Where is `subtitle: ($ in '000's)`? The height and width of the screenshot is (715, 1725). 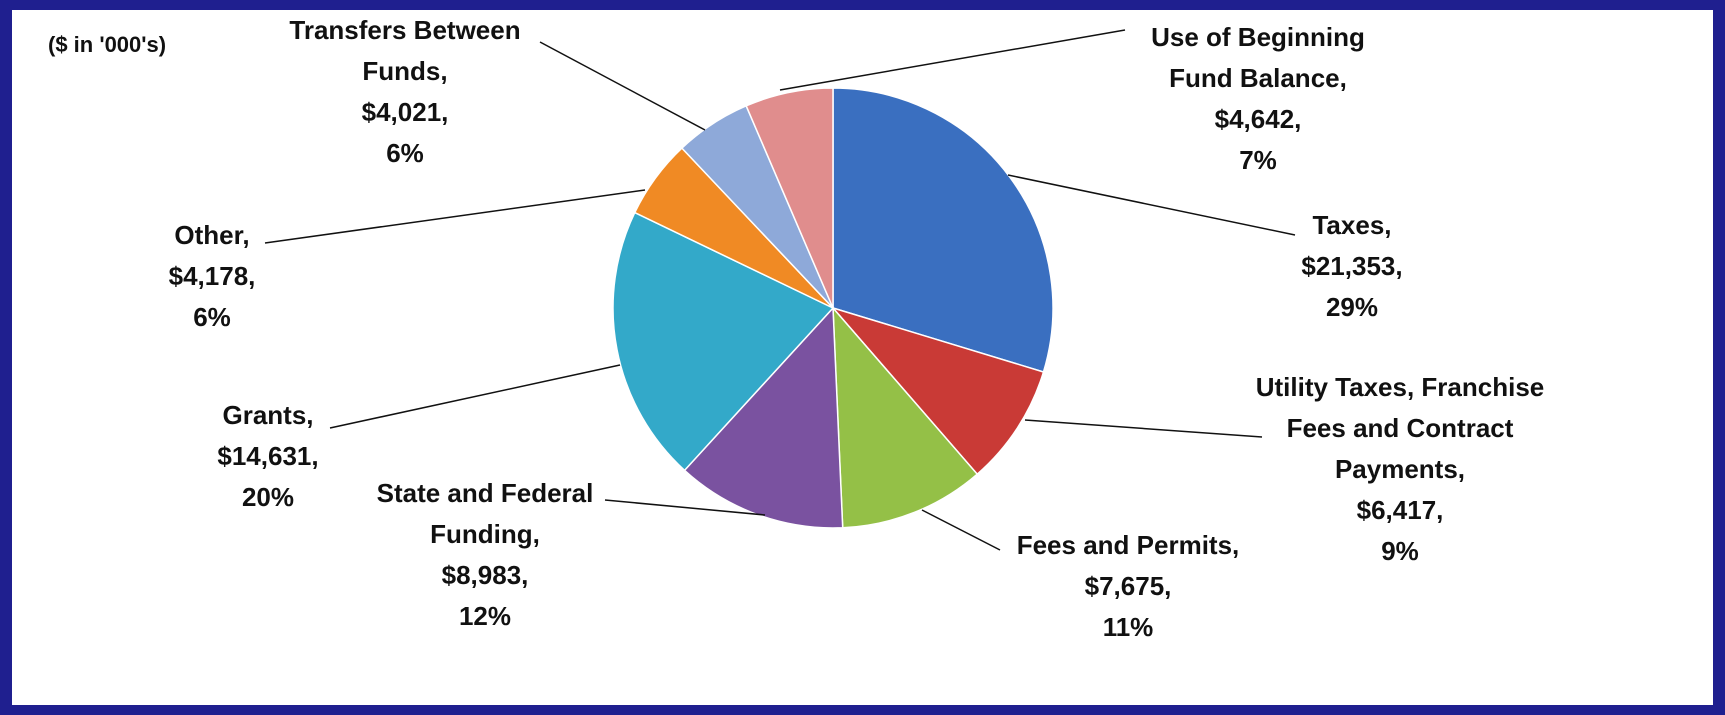
subtitle: ($ in '000's) is located at coordinates (107, 44).